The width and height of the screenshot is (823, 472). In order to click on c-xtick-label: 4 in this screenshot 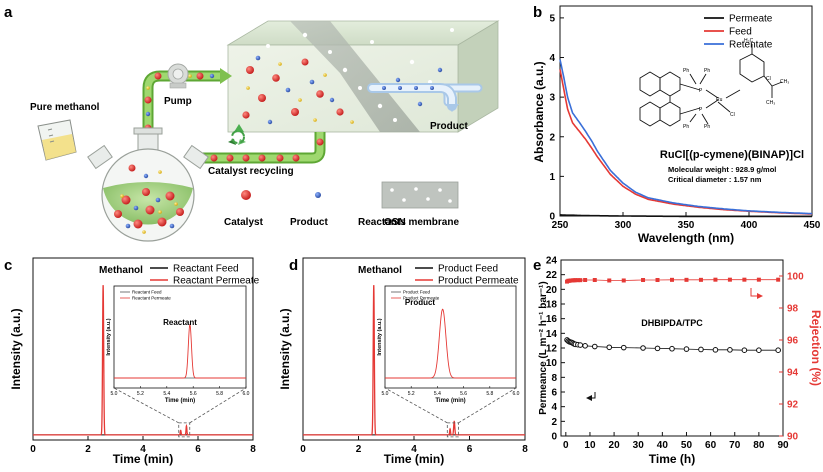, I will do `click(143, 449)`.